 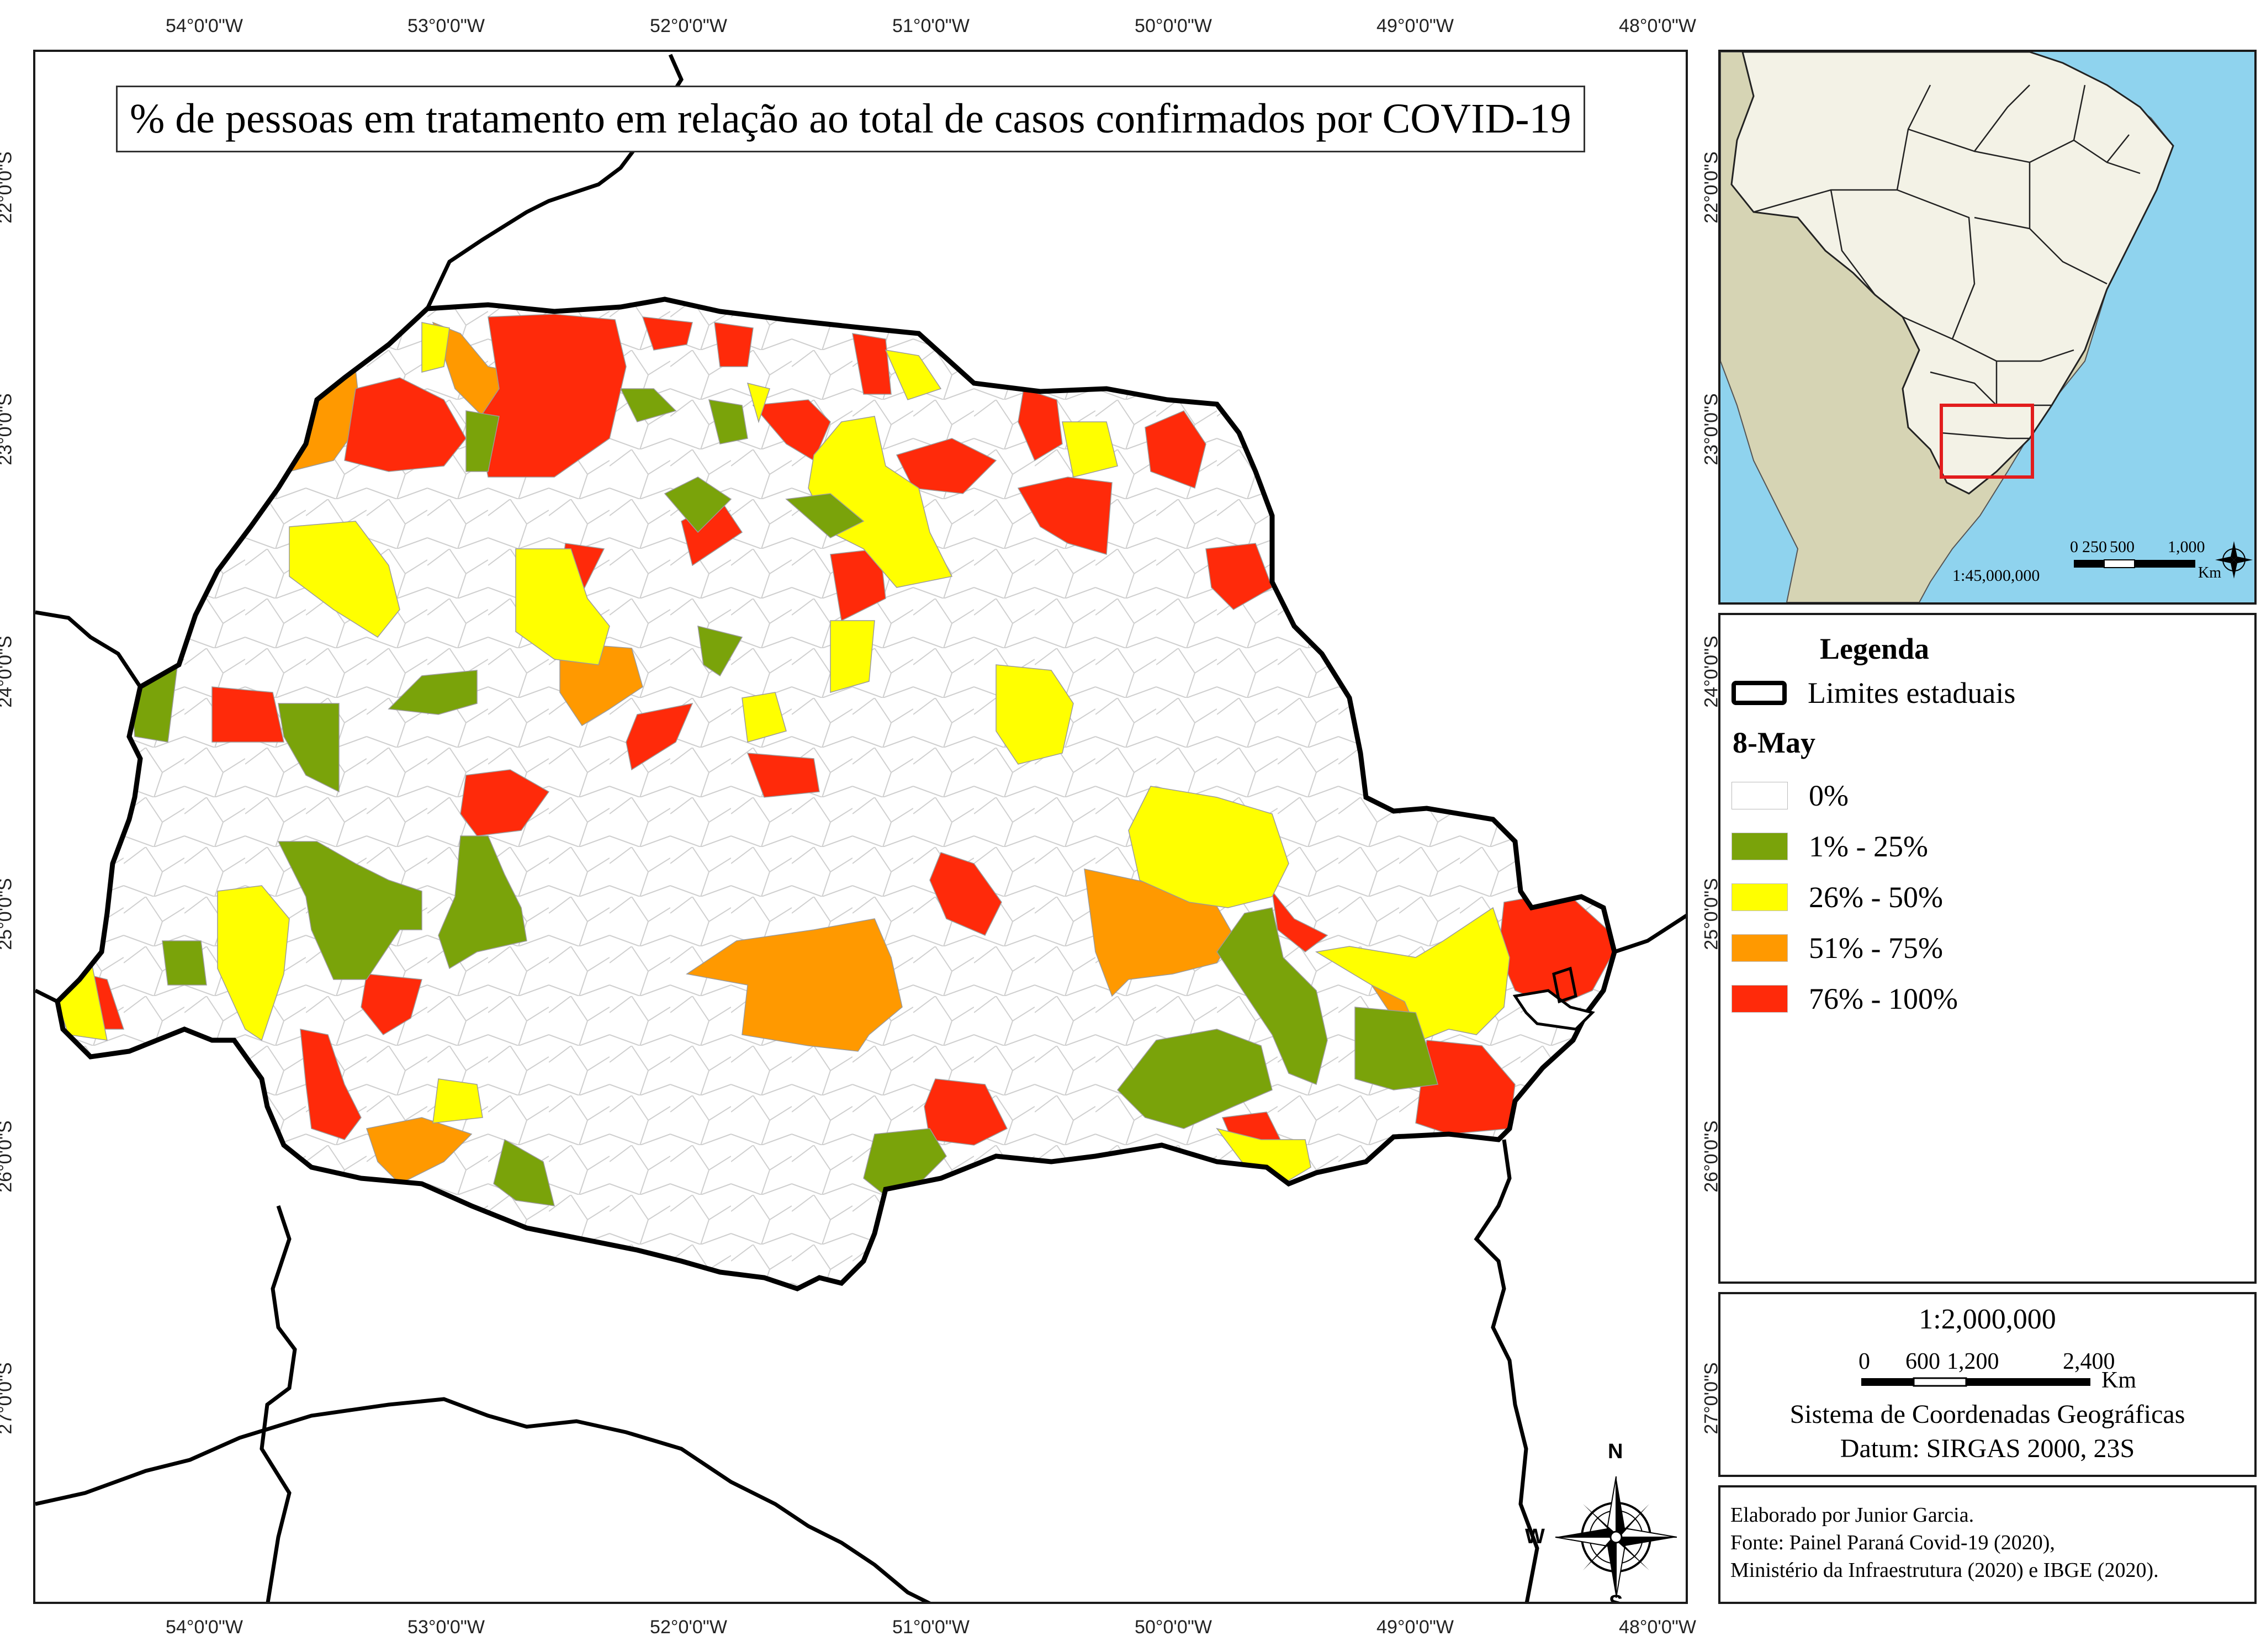 What do you see at coordinates (446, 25) in the screenshot?
I see `lon-tick-top-53: 53°0'0"W` at bounding box center [446, 25].